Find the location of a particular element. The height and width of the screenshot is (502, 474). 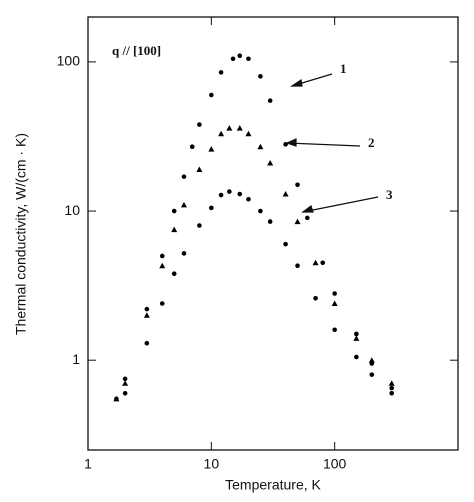

y-tick-label: 10 is located at coordinates (72, 210).